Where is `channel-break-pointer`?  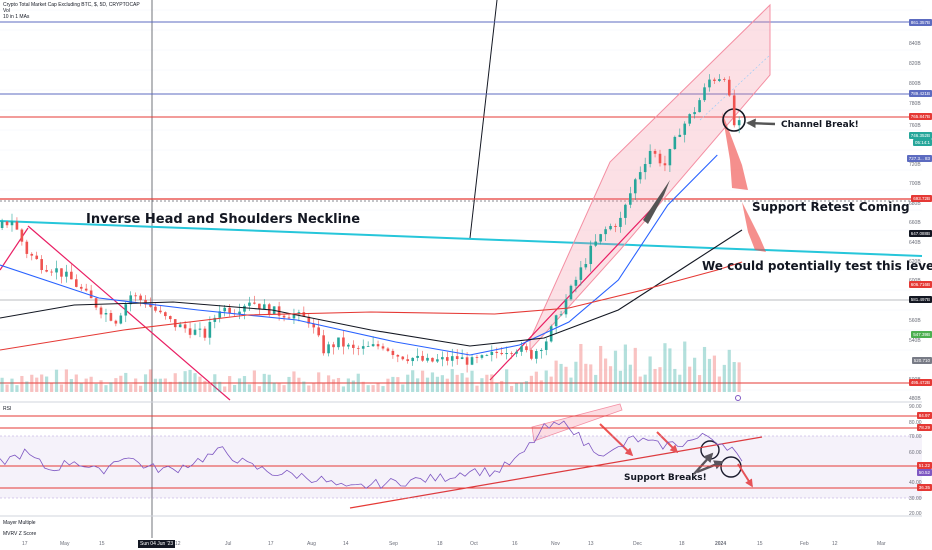
channel-break-pointer is located at coordinates (761, 123).